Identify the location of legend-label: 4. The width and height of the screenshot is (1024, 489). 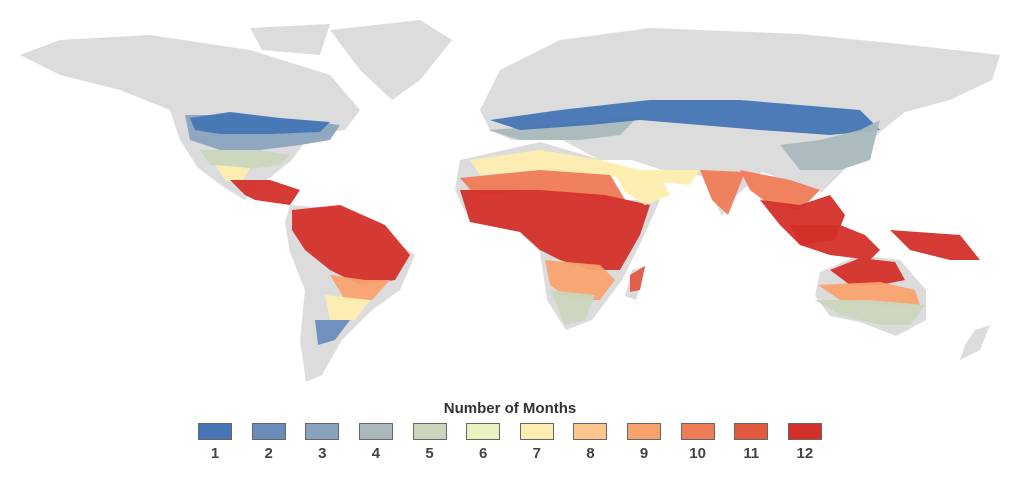
(376, 453).